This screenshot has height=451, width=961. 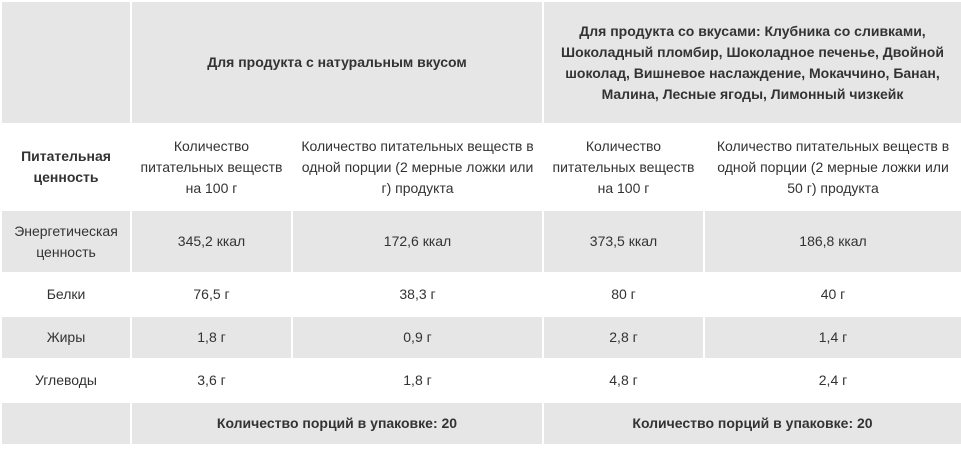 What do you see at coordinates (211, 294) in the screenshot?
I see `cell-value: 76,5 г` at bounding box center [211, 294].